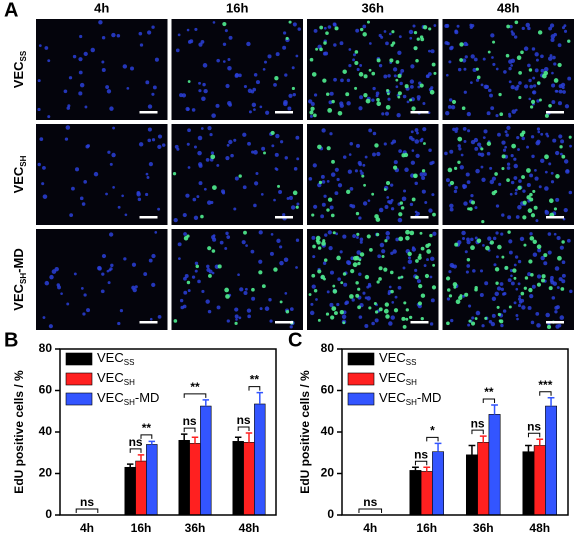 This screenshot has width=576, height=537. What do you see at coordinates (410, 398) in the screenshot?
I see `legend-label: VECSH-MD` at bounding box center [410, 398].